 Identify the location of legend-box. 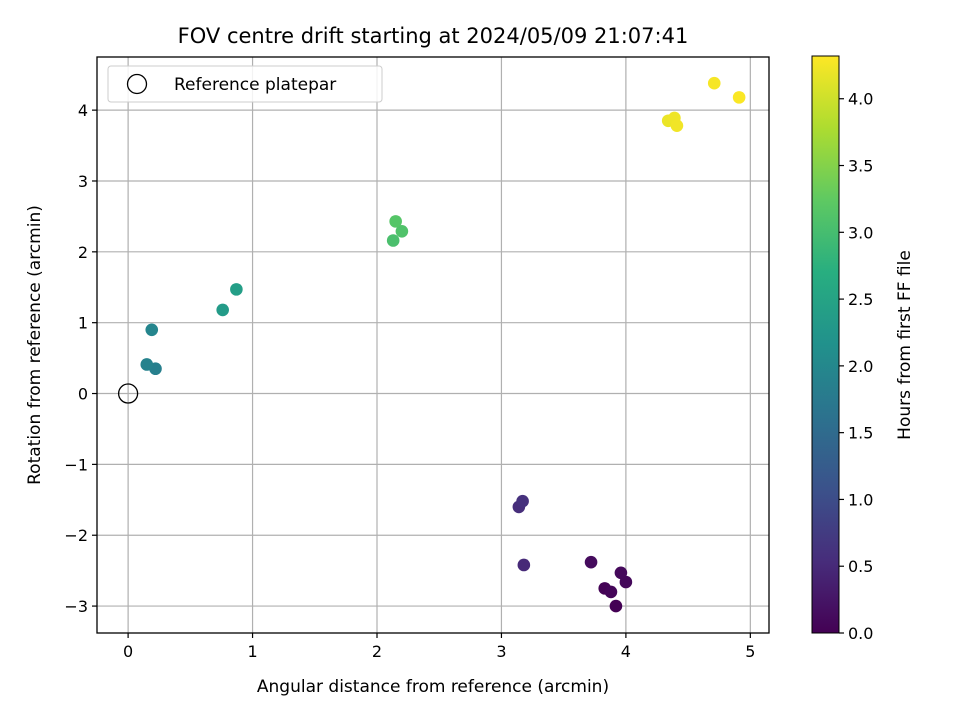
(245, 84).